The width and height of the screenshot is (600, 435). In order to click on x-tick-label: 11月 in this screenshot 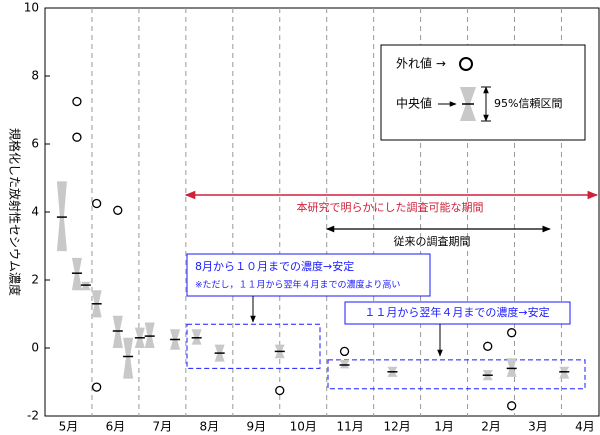, I will do `click(350, 427)`.